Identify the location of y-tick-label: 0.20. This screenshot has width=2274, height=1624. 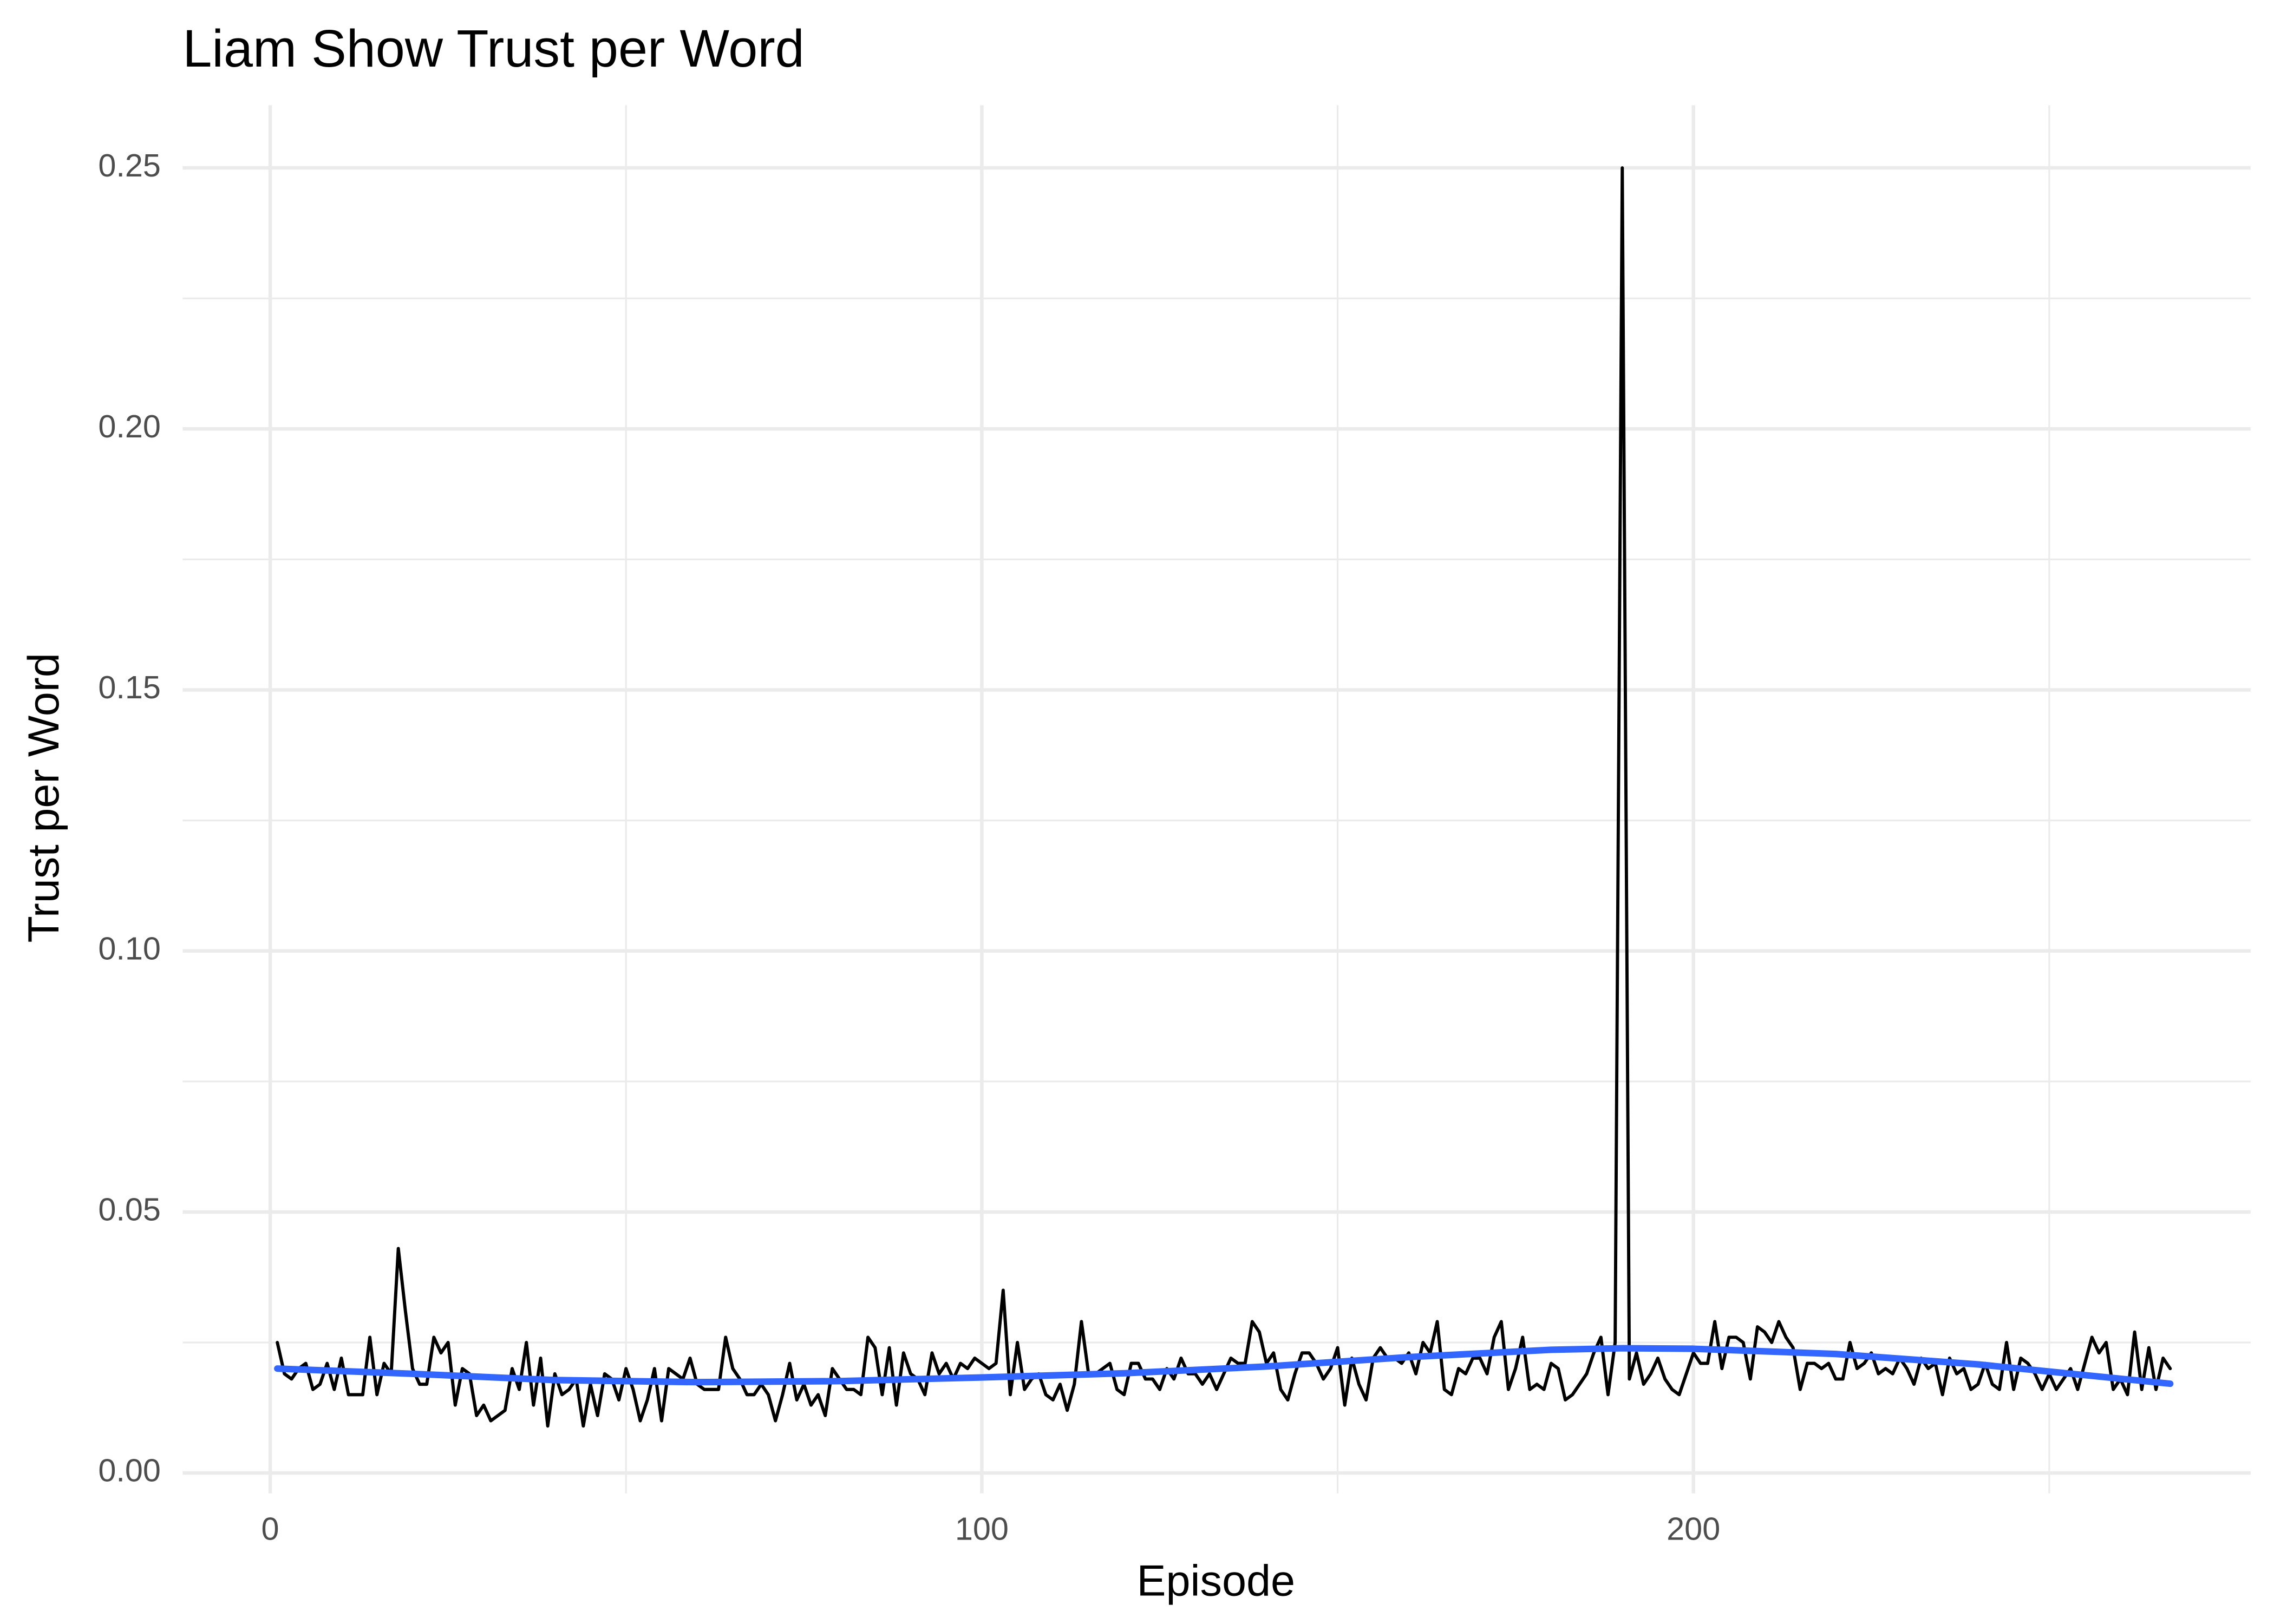
(129, 426).